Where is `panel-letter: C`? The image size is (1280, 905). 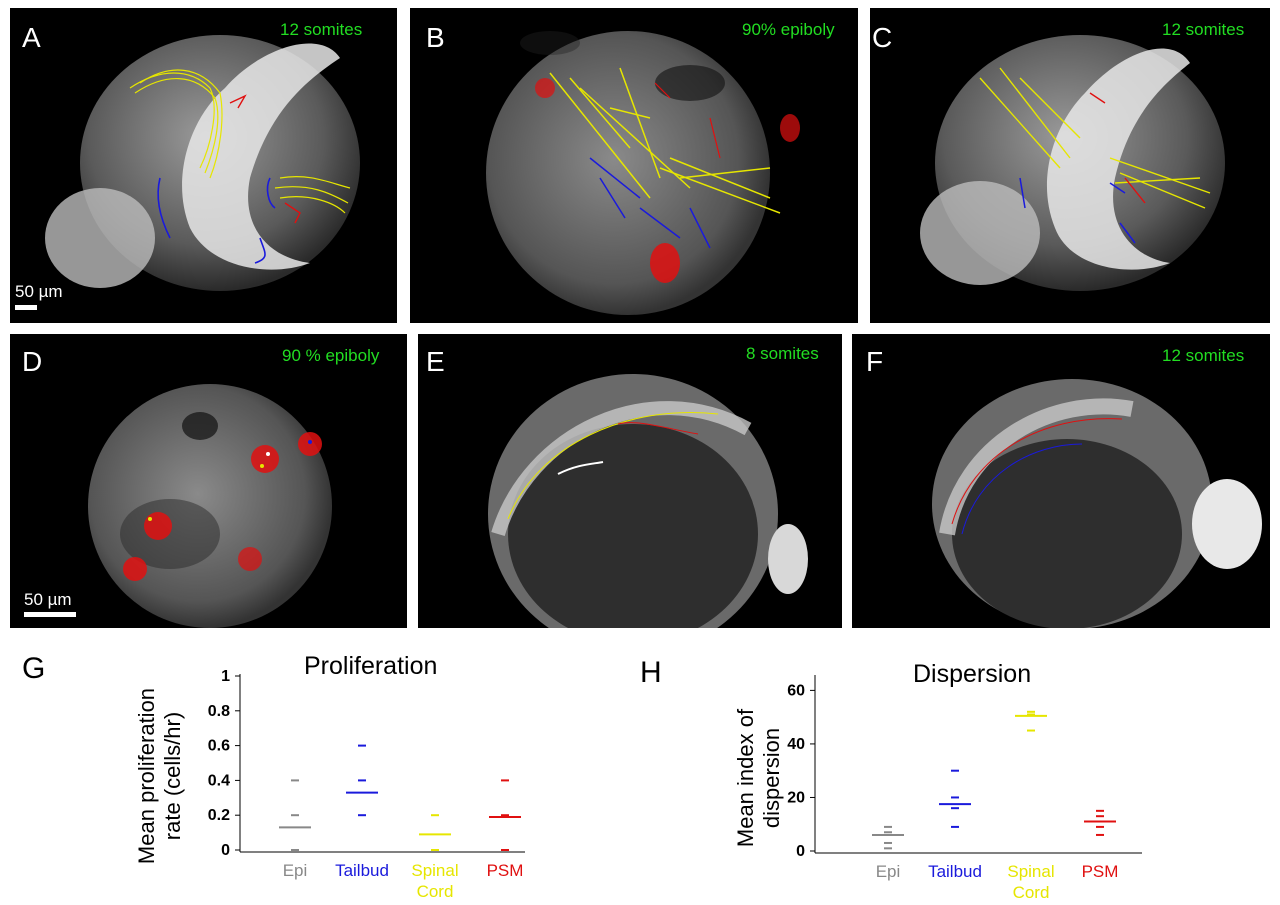
panel-letter: C is located at coordinates (882, 37).